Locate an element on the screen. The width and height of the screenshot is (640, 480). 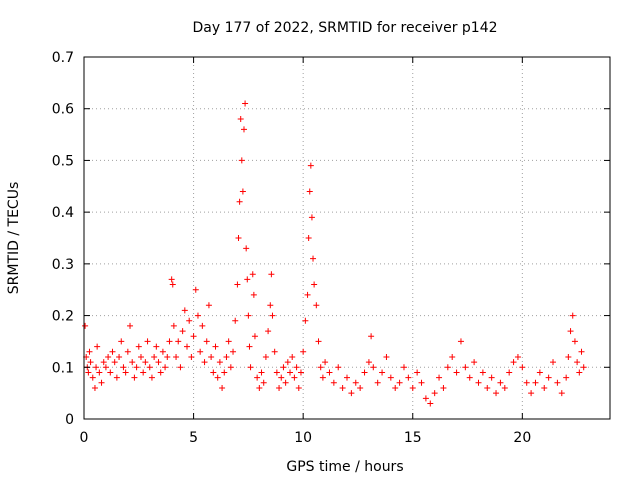
y-tick-label: 0.6 is located at coordinates (63, 110).